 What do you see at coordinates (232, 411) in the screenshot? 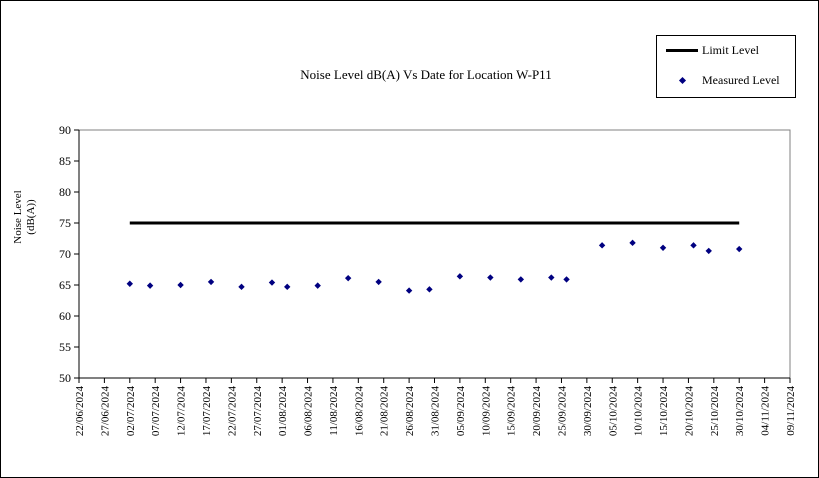
I see `x-tick-label-6: 22/07/2024` at bounding box center [232, 411].